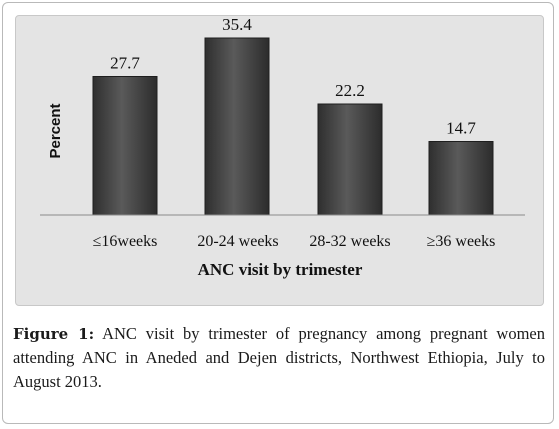 The height and width of the screenshot is (429, 559). What do you see at coordinates (461, 241) in the screenshot?
I see `category-tick-label-4: ≥36 weeks` at bounding box center [461, 241].